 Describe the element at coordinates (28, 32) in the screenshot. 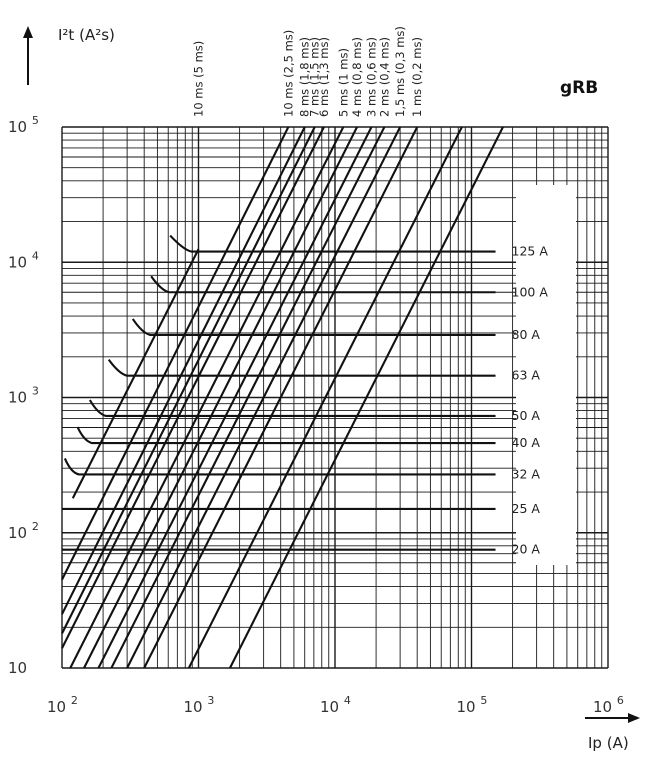

I see `y-axis-arrowhead-icon` at that location.